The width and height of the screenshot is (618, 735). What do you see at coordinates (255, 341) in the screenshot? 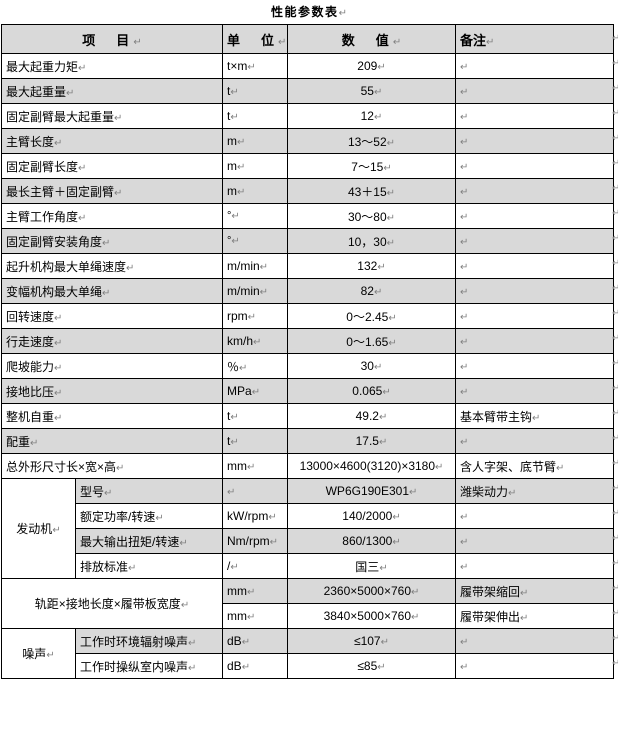
I see `row-unit: km/h↵` at bounding box center [255, 341].